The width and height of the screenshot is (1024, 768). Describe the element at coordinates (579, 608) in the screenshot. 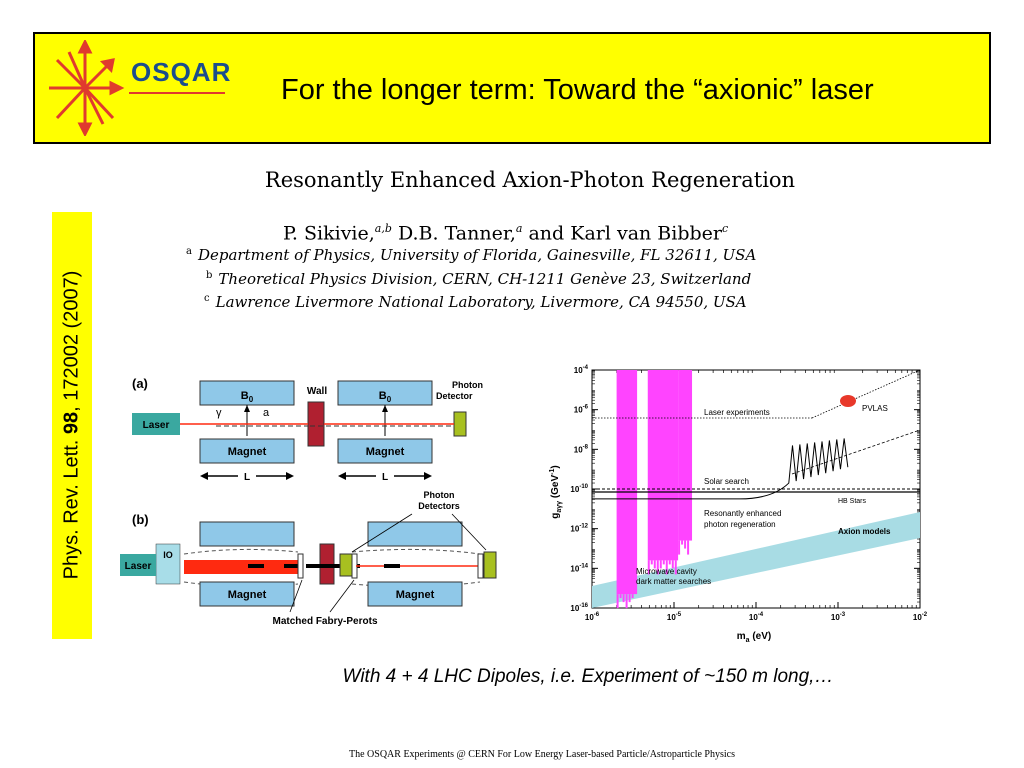

I see `y-tick-label: 10⁻¹⁶` at that location.